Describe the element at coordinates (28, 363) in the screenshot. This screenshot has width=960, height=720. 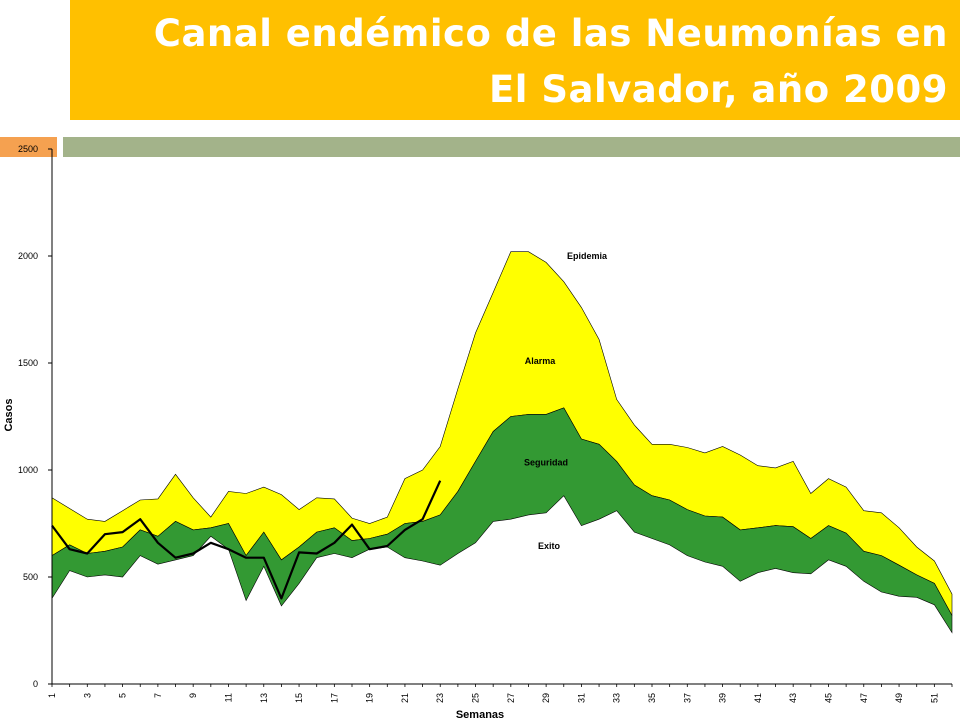
I see `y-tick-label: 1500` at that location.